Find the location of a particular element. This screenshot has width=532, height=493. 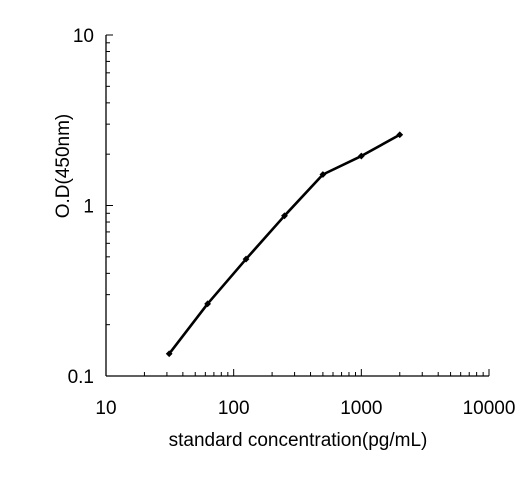

y-tick-label: 1 is located at coordinates (88, 207).